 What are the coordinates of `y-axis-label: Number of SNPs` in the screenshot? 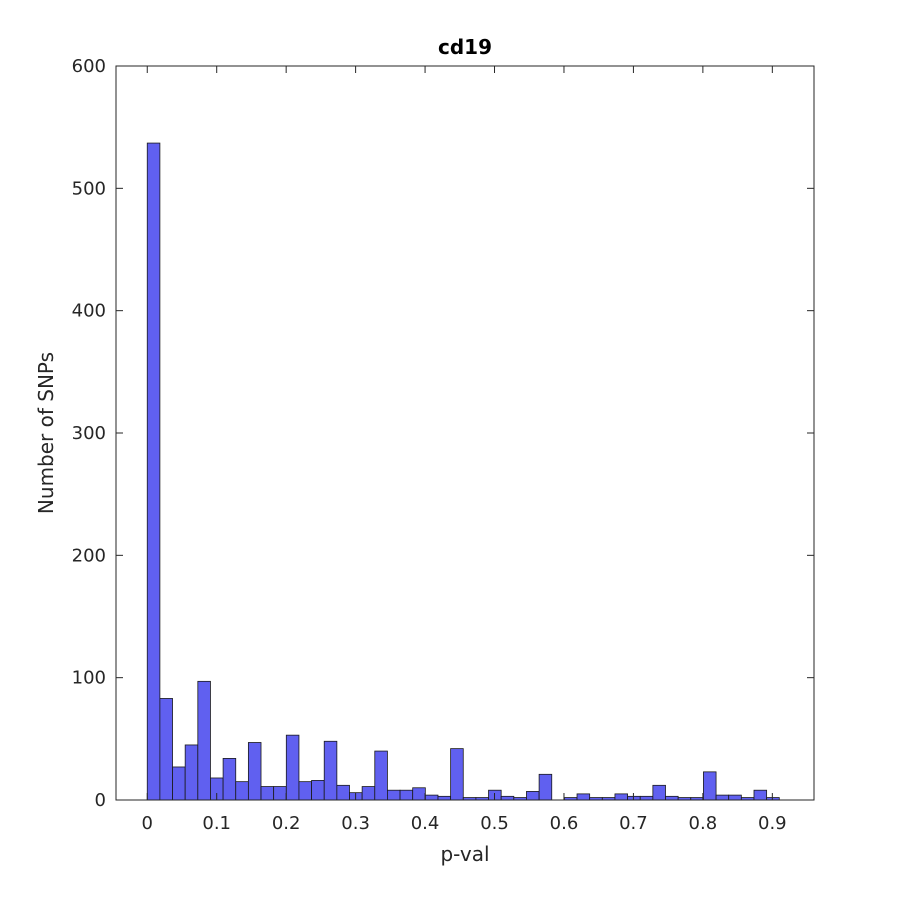 It's located at (46, 433).